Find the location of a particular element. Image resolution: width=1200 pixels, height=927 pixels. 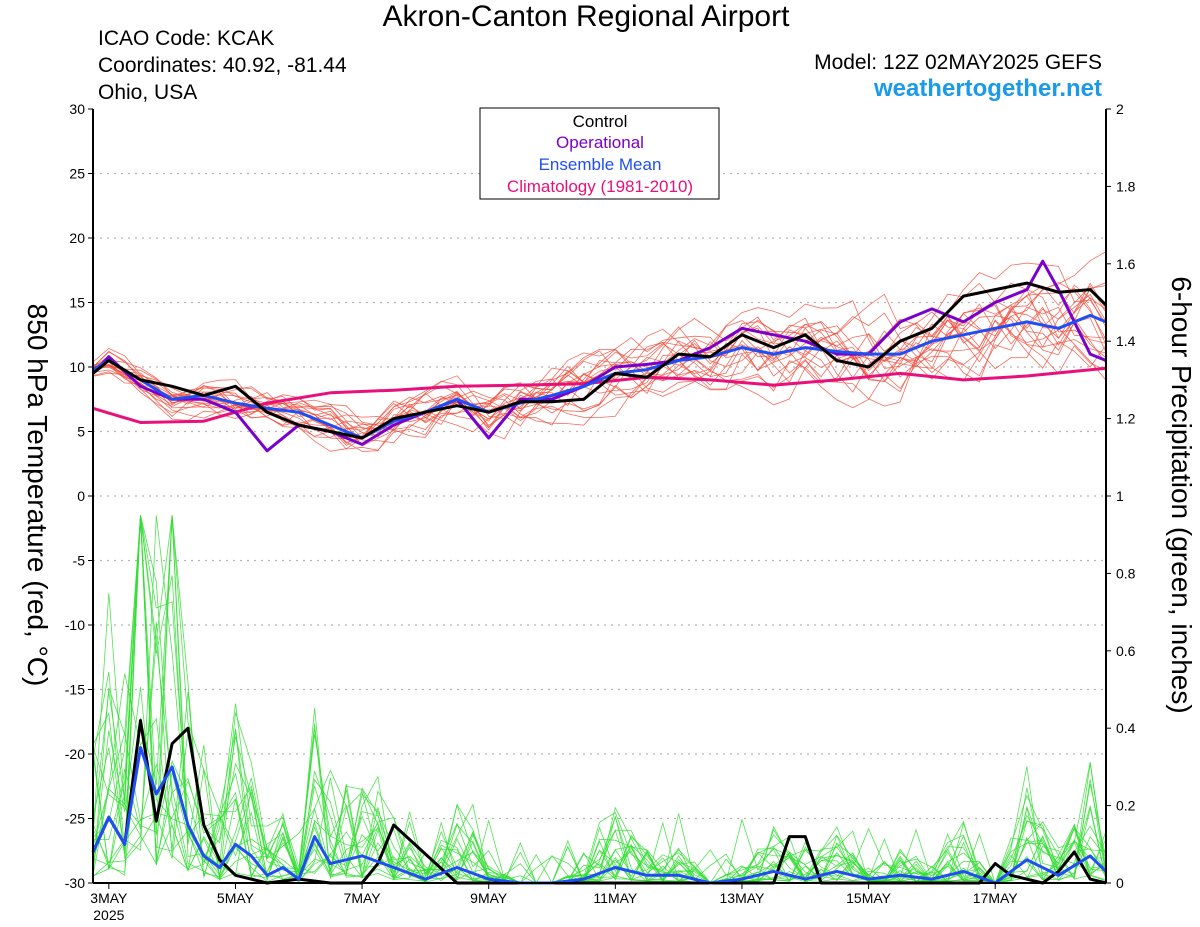

y-left-tick-label: -20 is located at coordinates (75, 754).